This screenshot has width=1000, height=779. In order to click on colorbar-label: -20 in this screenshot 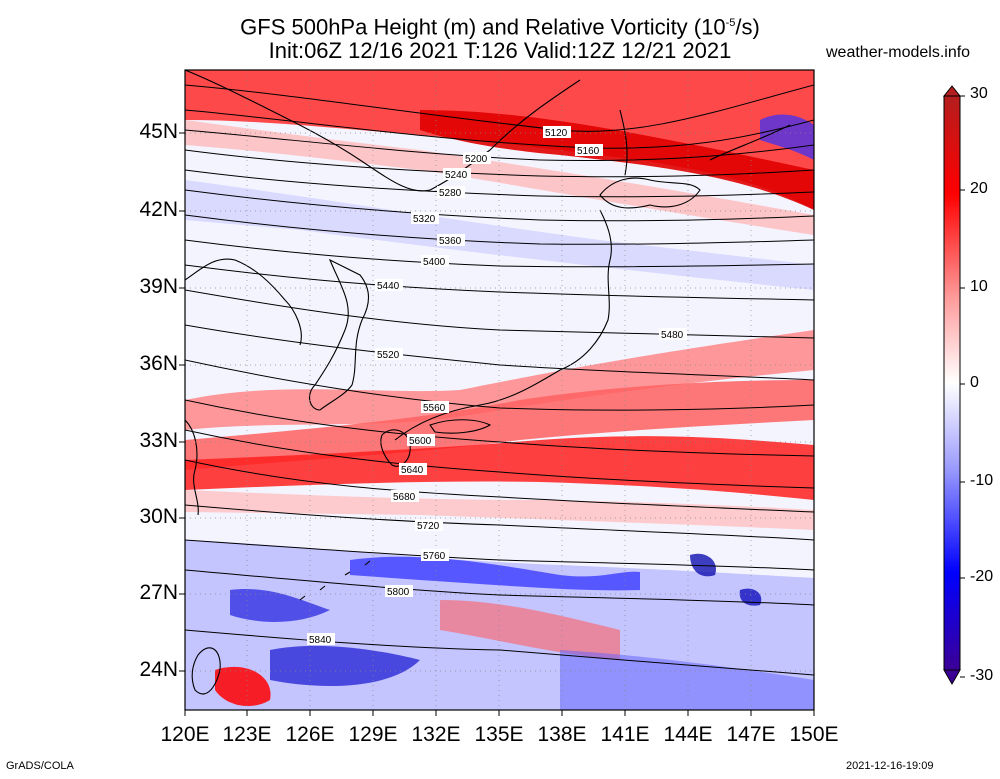, I will do `click(982, 576)`.